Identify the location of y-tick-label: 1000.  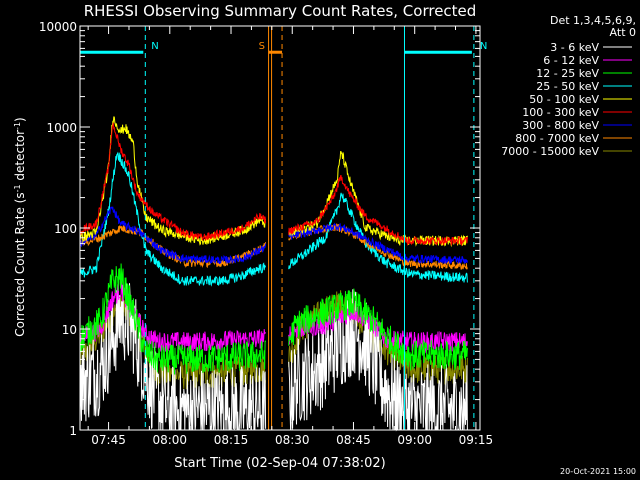
(61, 128).